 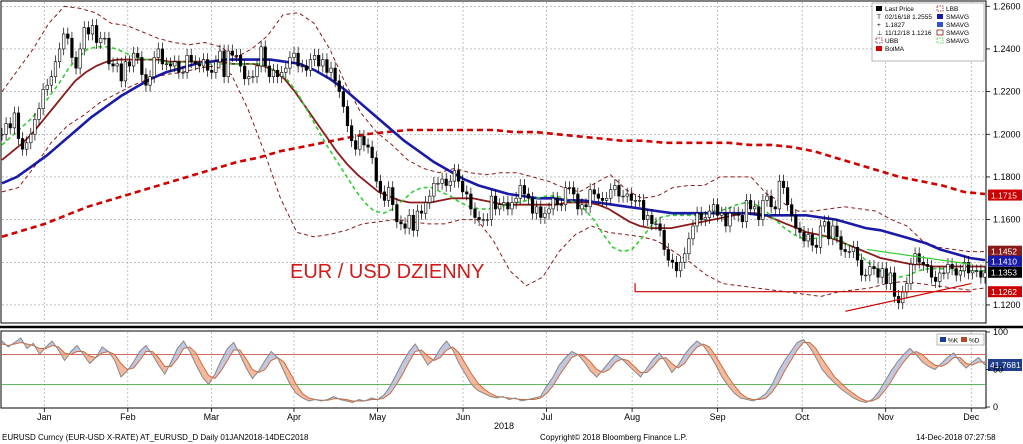 What do you see at coordinates (1000, 332) in the screenshot?
I see `osc-y-tick-label: 100` at bounding box center [1000, 332].